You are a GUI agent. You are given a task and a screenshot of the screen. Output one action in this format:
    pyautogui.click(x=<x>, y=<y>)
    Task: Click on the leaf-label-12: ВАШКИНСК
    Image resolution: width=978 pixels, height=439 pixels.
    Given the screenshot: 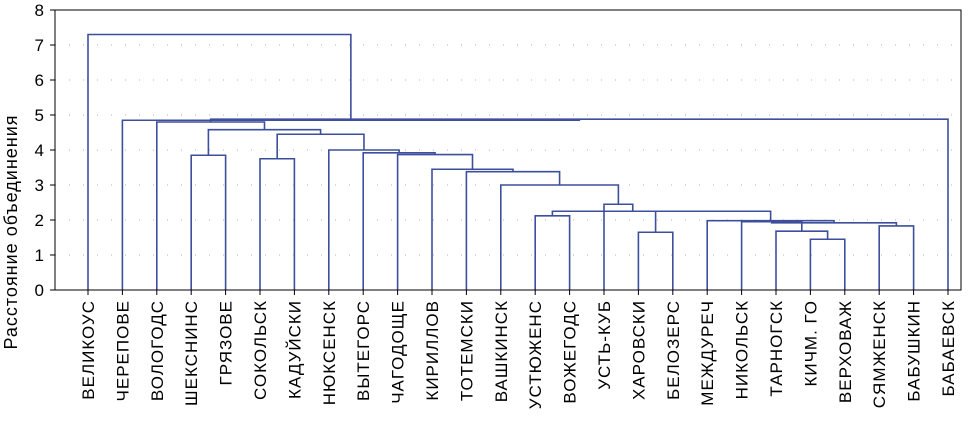 What is the action you would take?
    pyautogui.click(x=501, y=351)
    